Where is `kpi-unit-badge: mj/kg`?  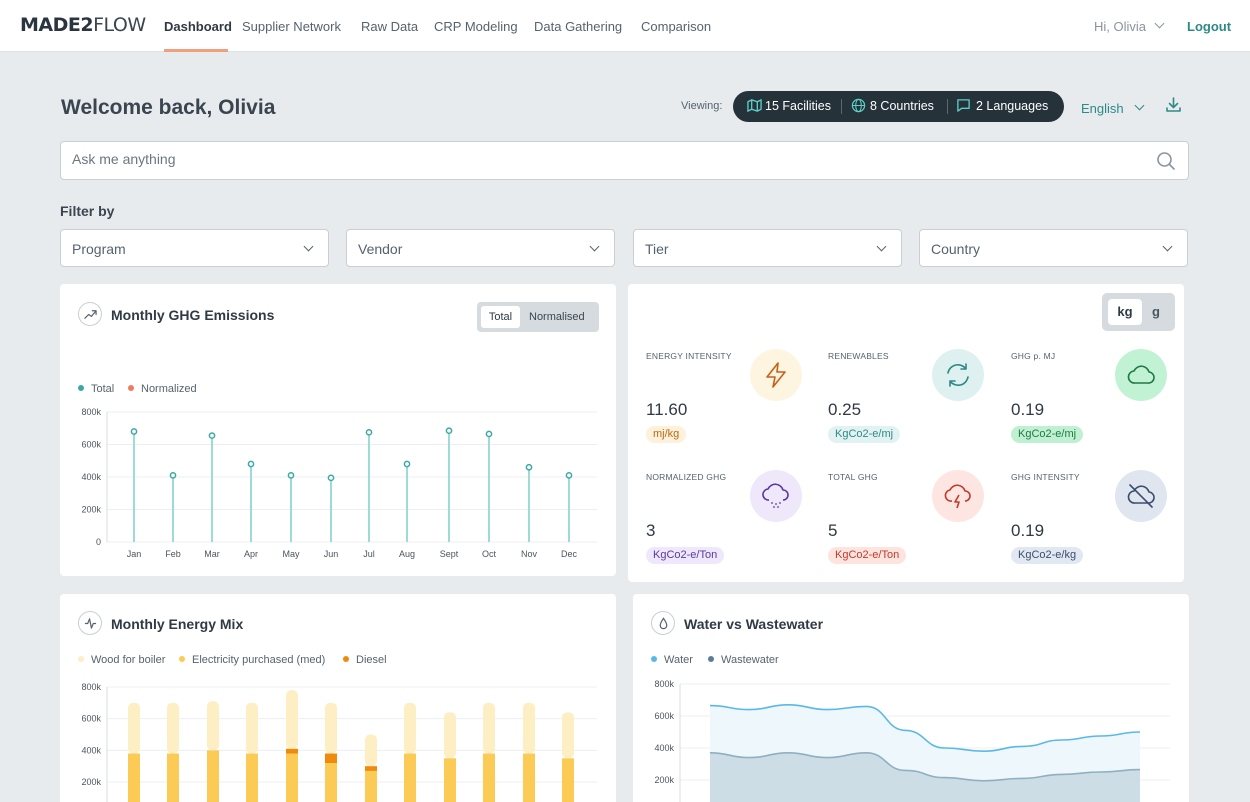 kpi-unit-badge: mj/kg is located at coordinates (666, 434).